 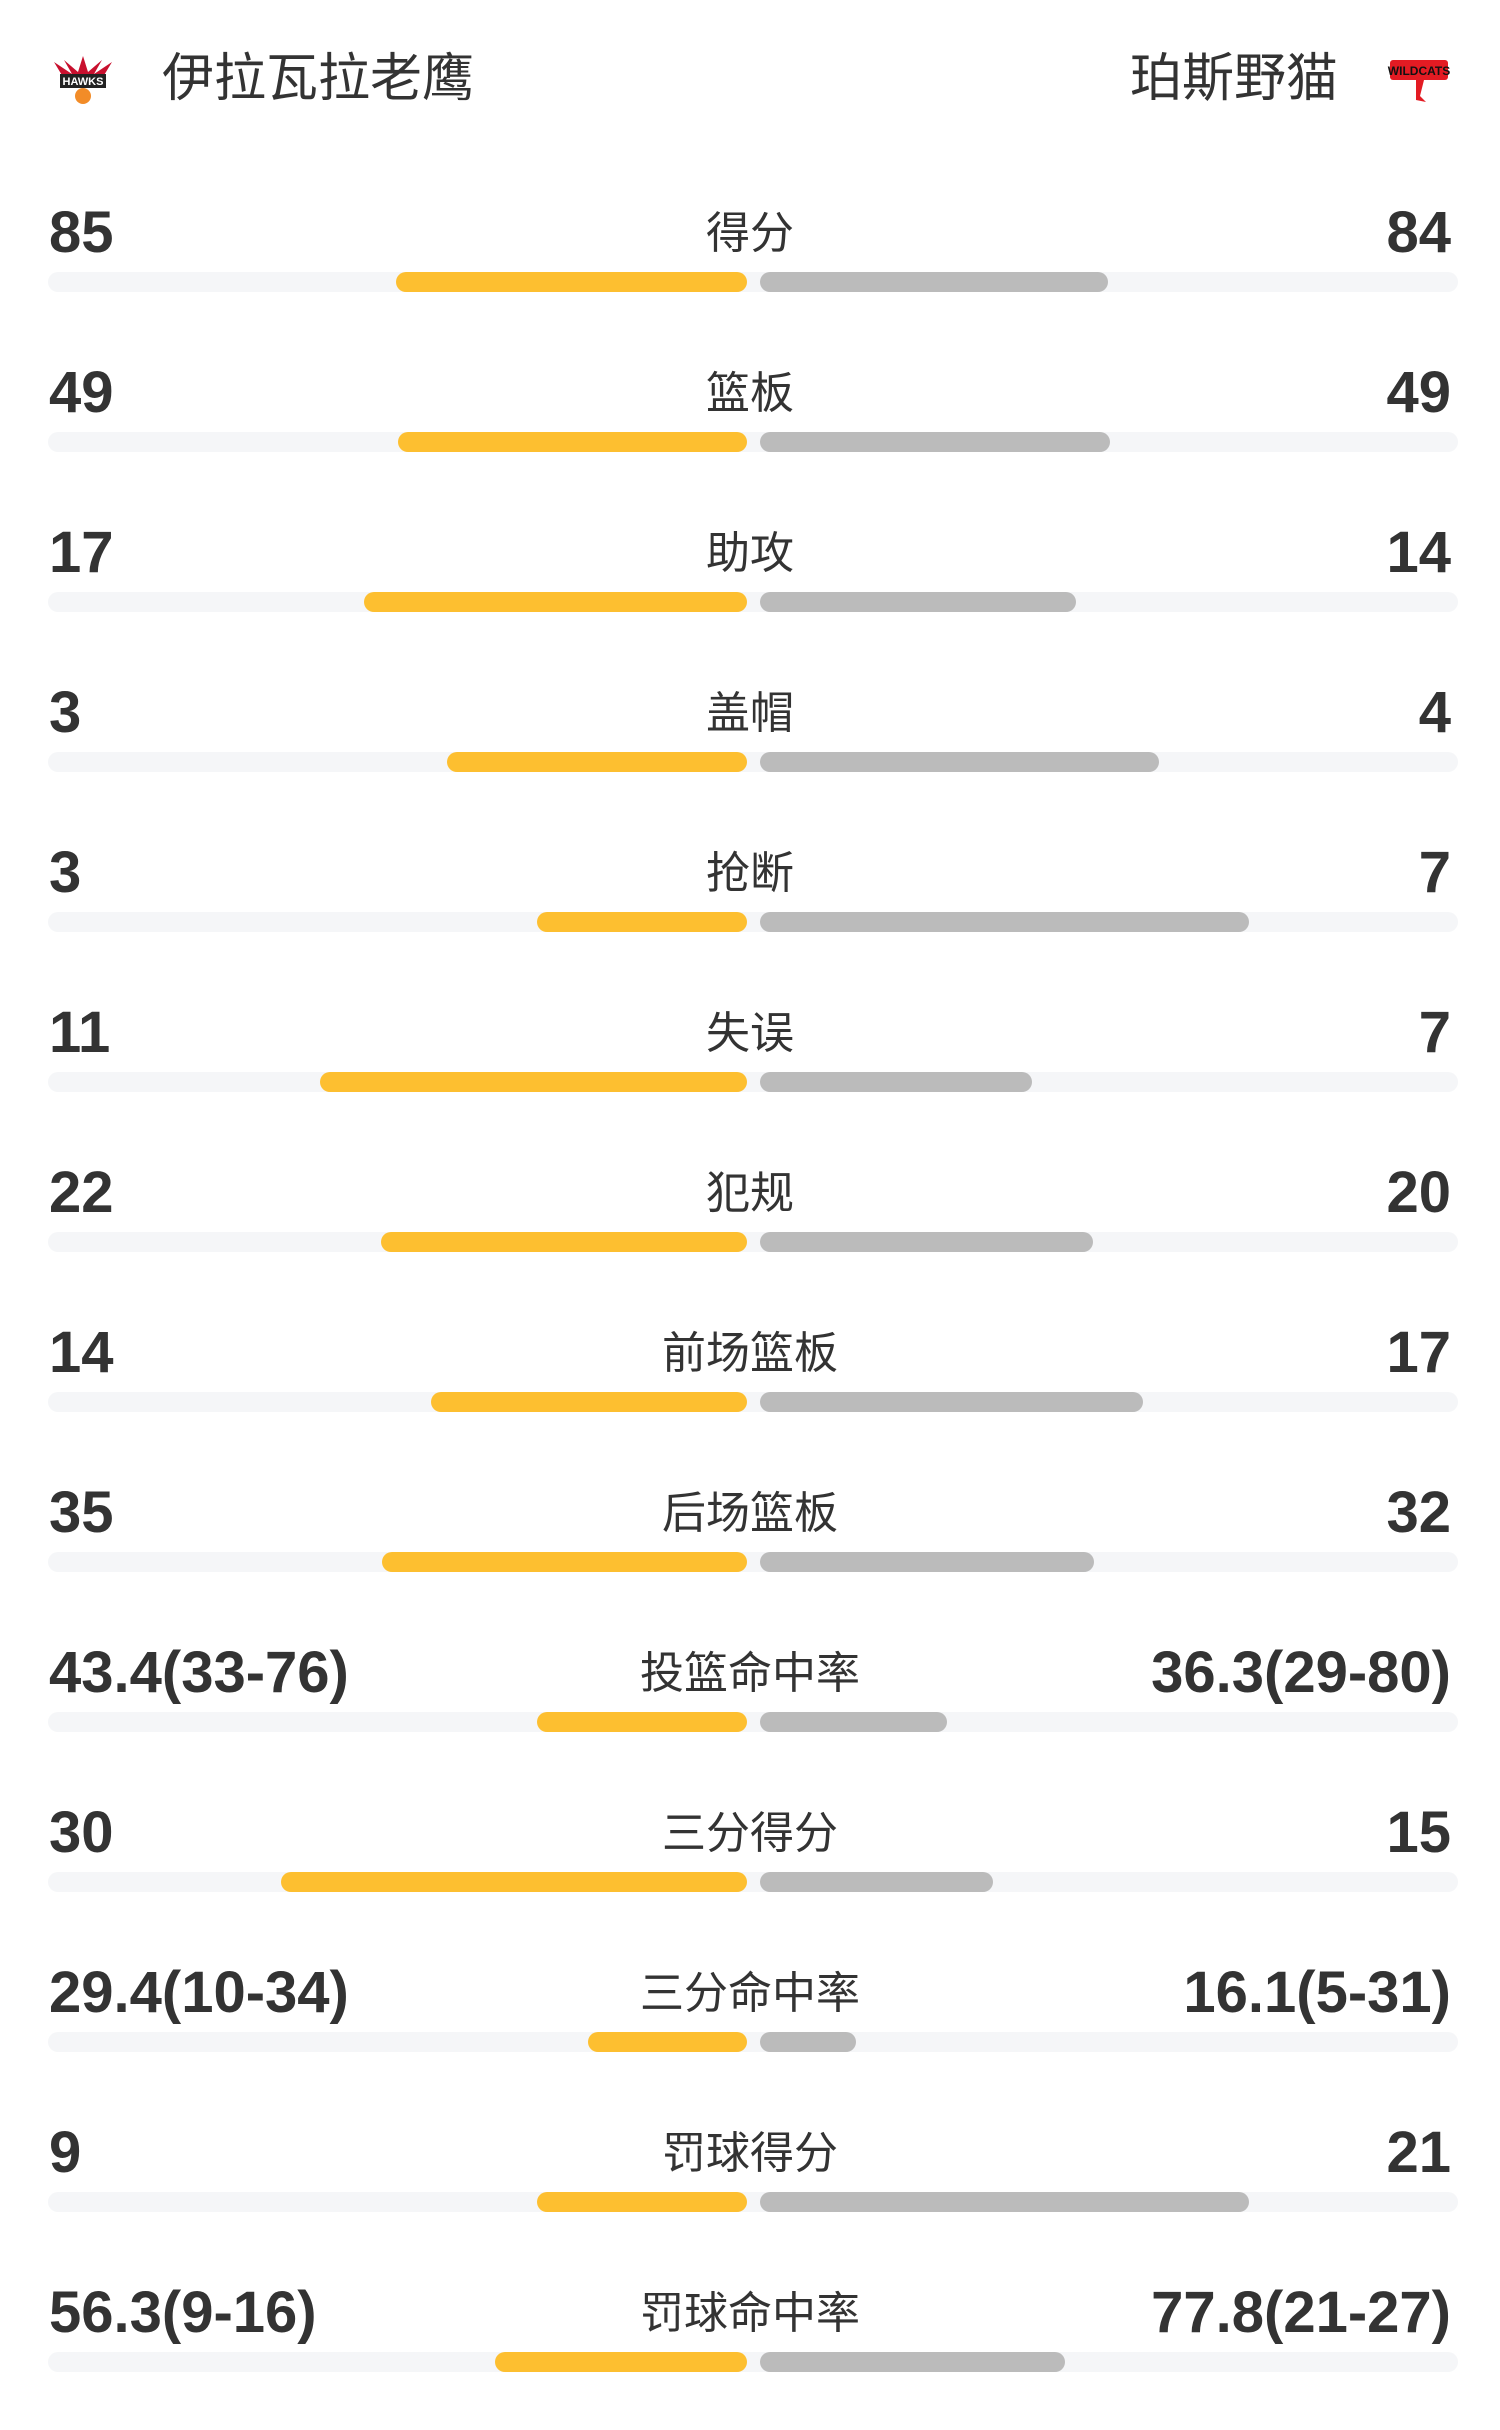 What do you see at coordinates (1419, 71) in the screenshot?
I see `svg-text: WILDCATS` at bounding box center [1419, 71].